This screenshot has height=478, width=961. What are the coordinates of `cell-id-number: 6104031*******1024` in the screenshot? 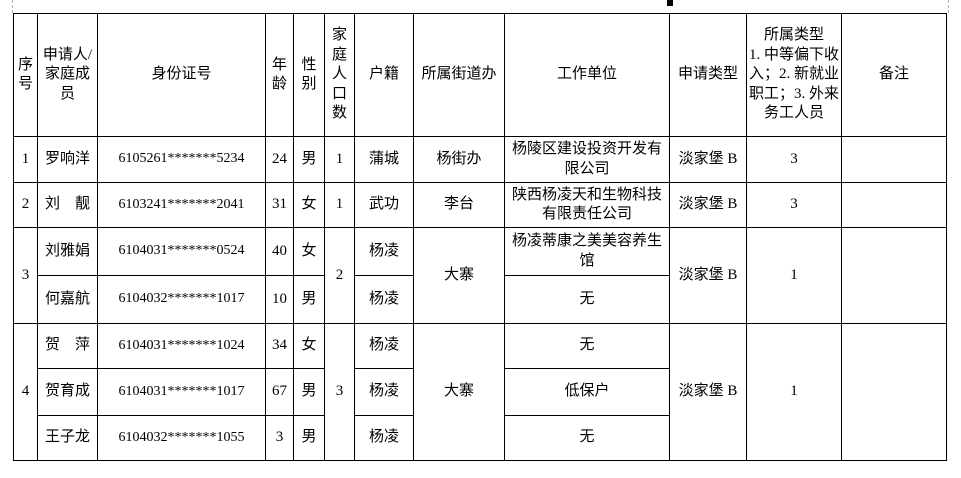 It's located at (181, 346).